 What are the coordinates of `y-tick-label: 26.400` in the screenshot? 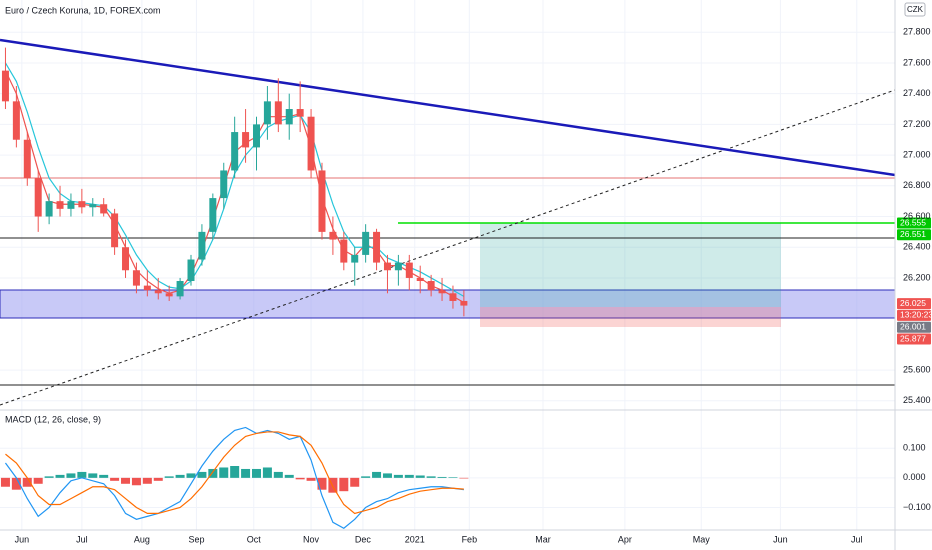 It's located at (917, 247).